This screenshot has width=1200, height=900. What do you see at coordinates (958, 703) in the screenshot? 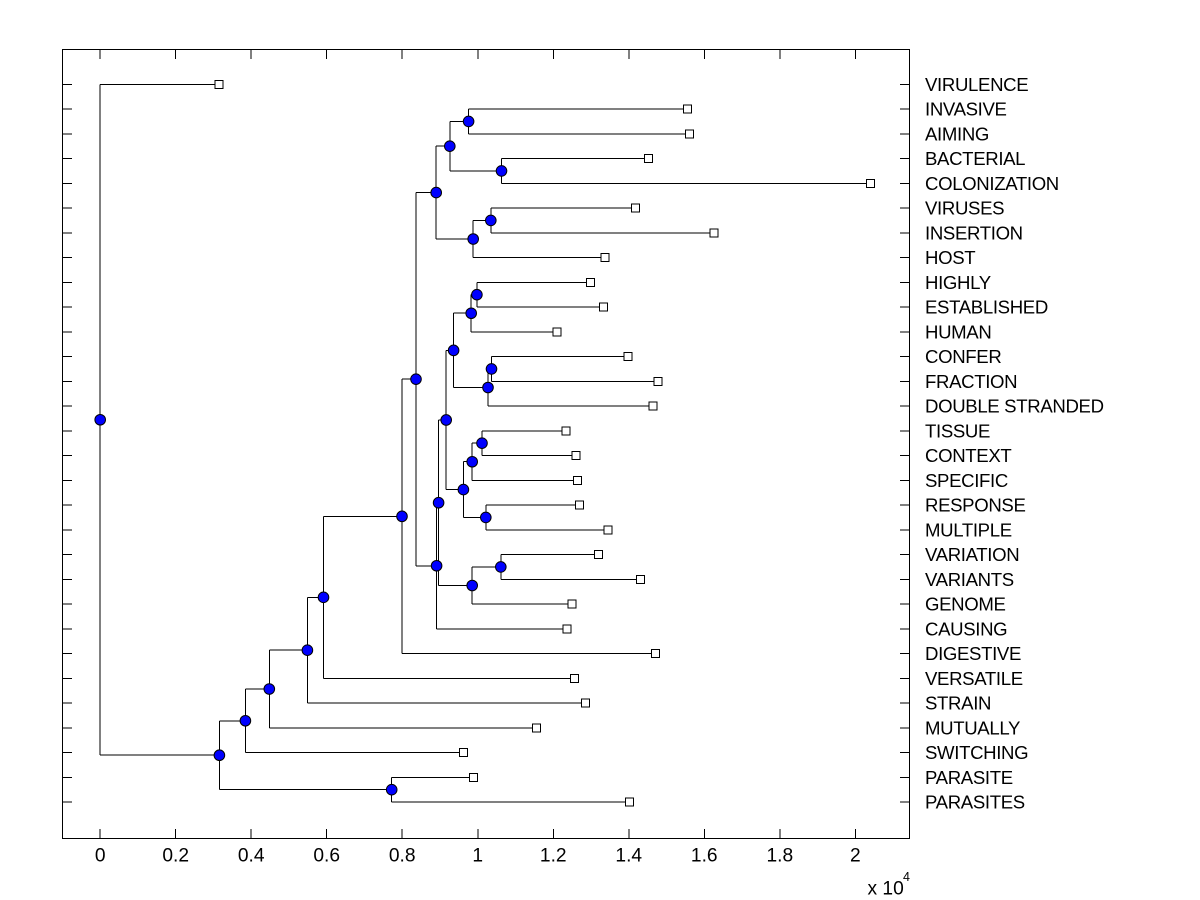
I see `svg-text: STRAIN` at bounding box center [958, 703].